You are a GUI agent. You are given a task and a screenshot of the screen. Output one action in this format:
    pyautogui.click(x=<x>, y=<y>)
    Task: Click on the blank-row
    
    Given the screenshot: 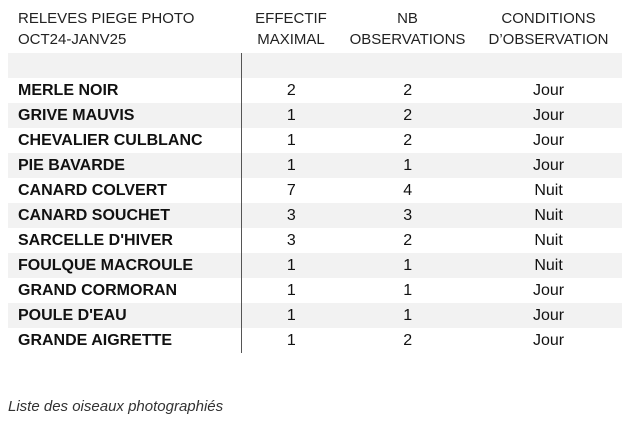 What is the action you would take?
    pyautogui.click(x=315, y=65)
    